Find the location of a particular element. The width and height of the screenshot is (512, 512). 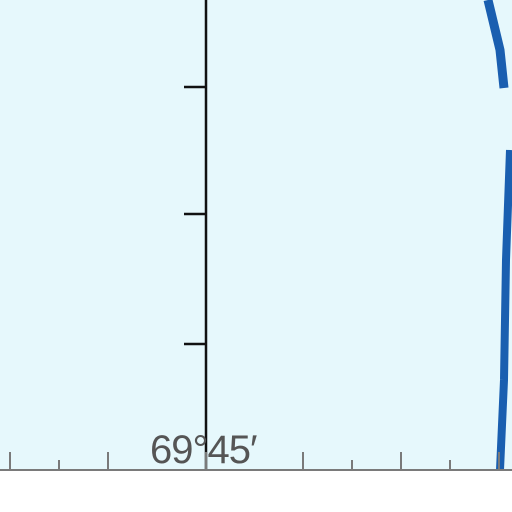

coastline-upper is located at coordinates (496, 44).